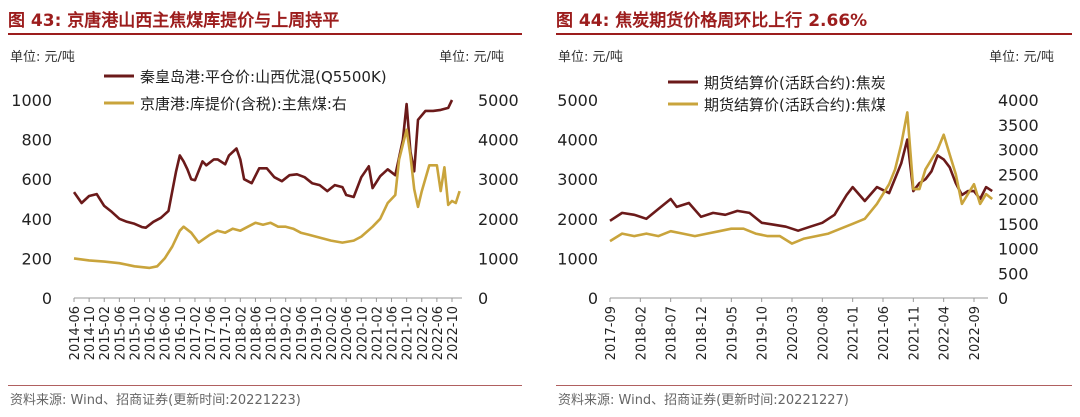 Image resolution: width=1080 pixels, height=417 pixels. What do you see at coordinates (1018, 224) in the screenshot?
I see `y-right-tick-label: 1500` at bounding box center [1018, 224].